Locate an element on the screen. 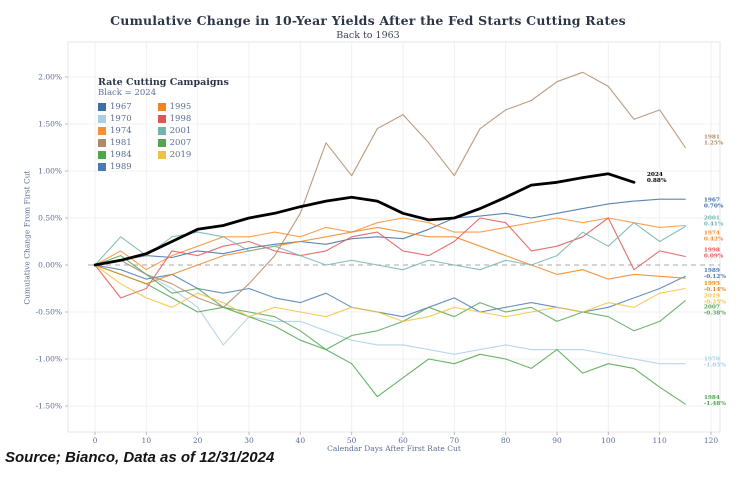 This screenshot has width=736, height=481. x-tick-label: 100 is located at coordinates (608, 440).